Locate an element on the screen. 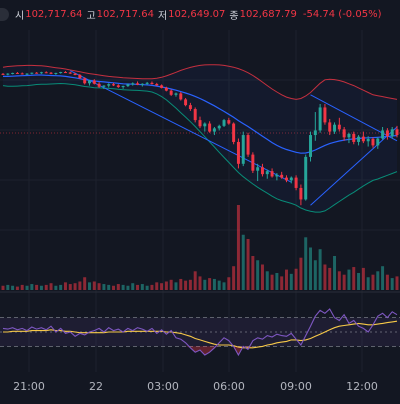 The image size is (400, 404). close-value: 102,687.79 is located at coordinates (268, 14).